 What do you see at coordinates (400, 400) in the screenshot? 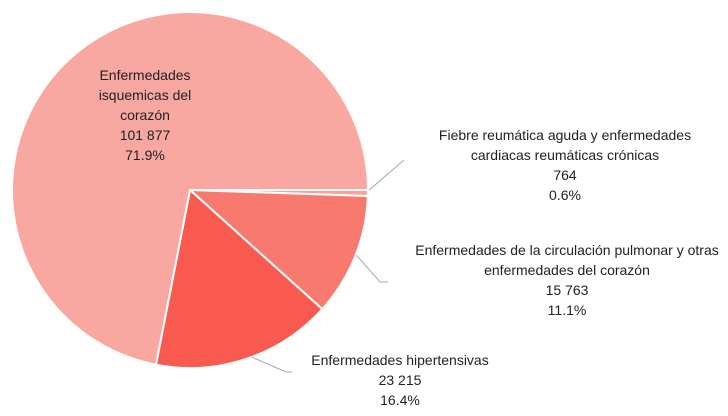
I see `percentage-label: 16.4%` at bounding box center [400, 400].